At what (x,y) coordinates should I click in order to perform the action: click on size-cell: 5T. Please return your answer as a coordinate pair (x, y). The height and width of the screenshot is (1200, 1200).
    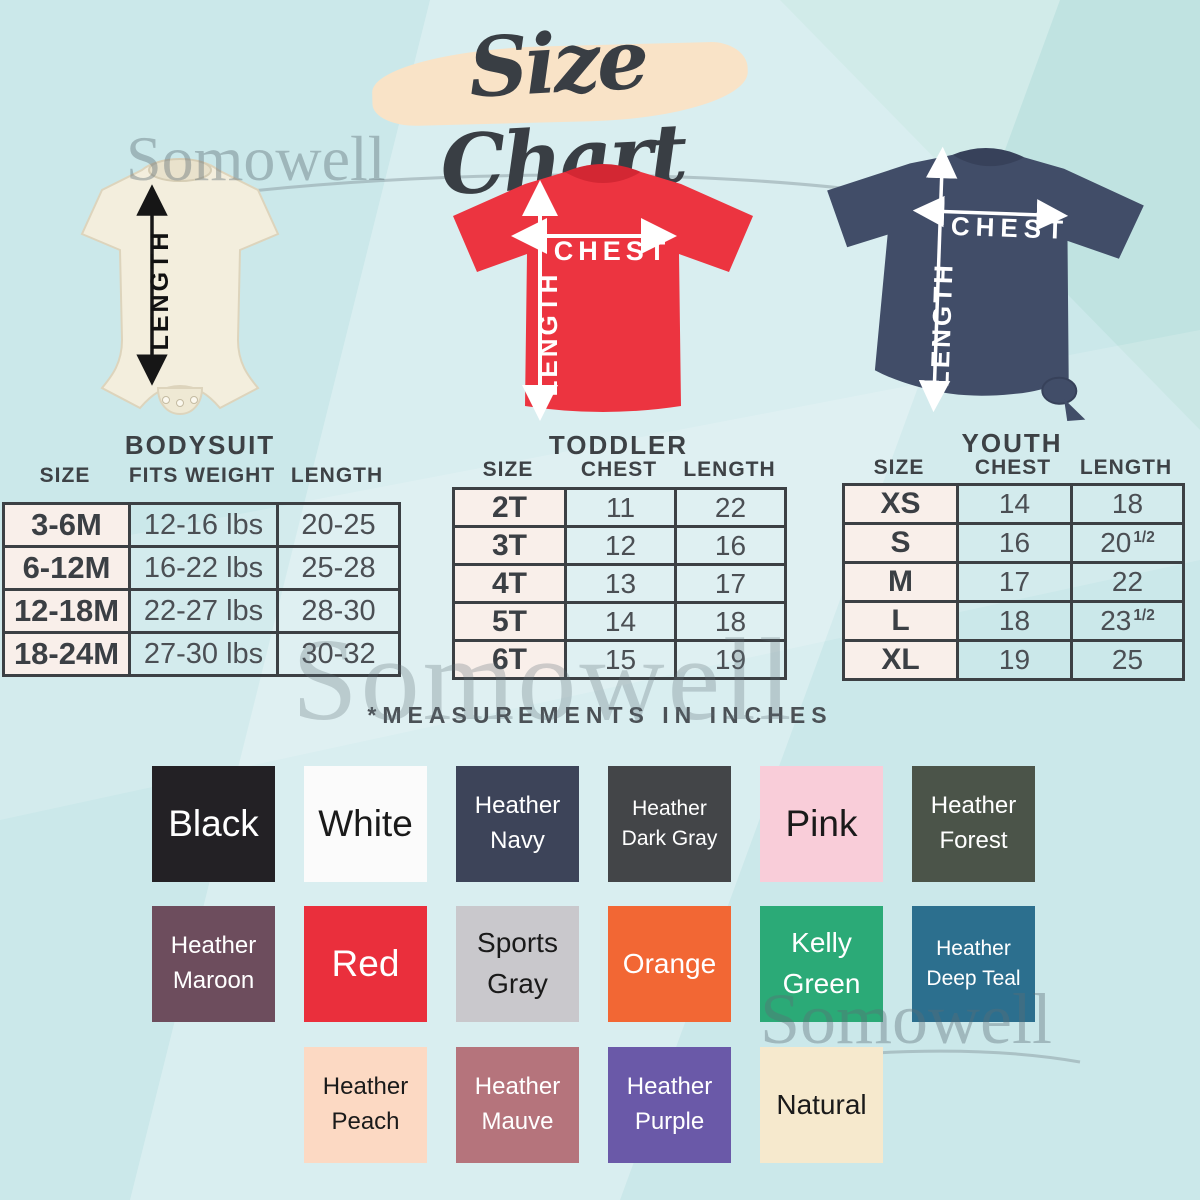
    Looking at the image, I should click on (509, 621).